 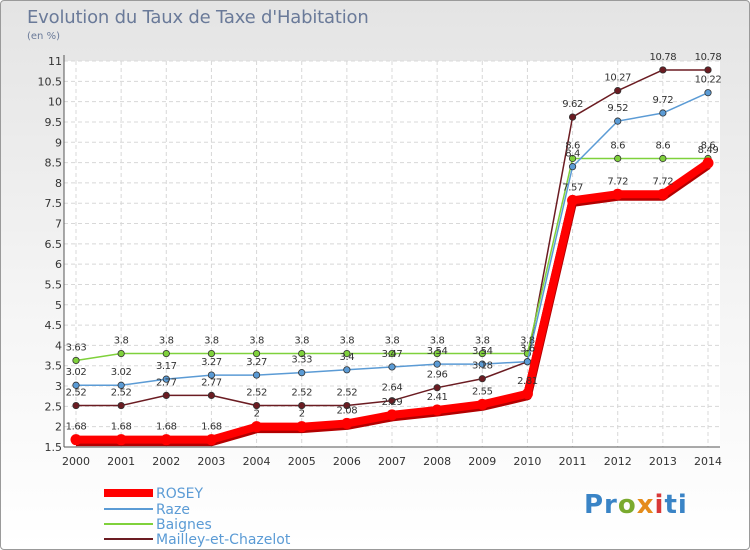 I want to click on y-tick-label: 10, so click(x=55, y=102).